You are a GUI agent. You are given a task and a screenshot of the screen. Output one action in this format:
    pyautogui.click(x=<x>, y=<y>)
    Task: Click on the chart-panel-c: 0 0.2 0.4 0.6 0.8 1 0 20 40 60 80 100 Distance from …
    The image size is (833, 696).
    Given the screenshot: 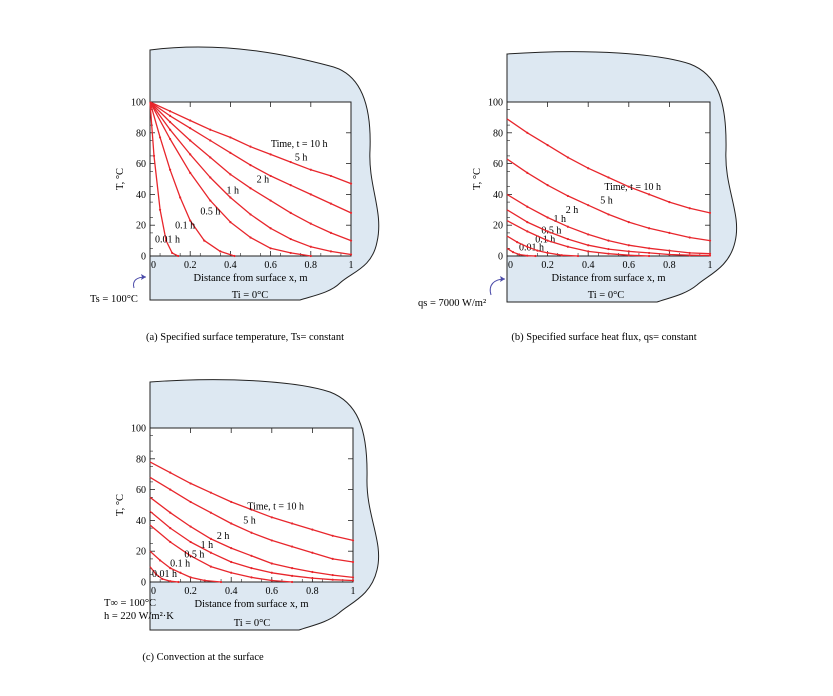 What is the action you would take?
    pyautogui.click(x=242, y=521)
    